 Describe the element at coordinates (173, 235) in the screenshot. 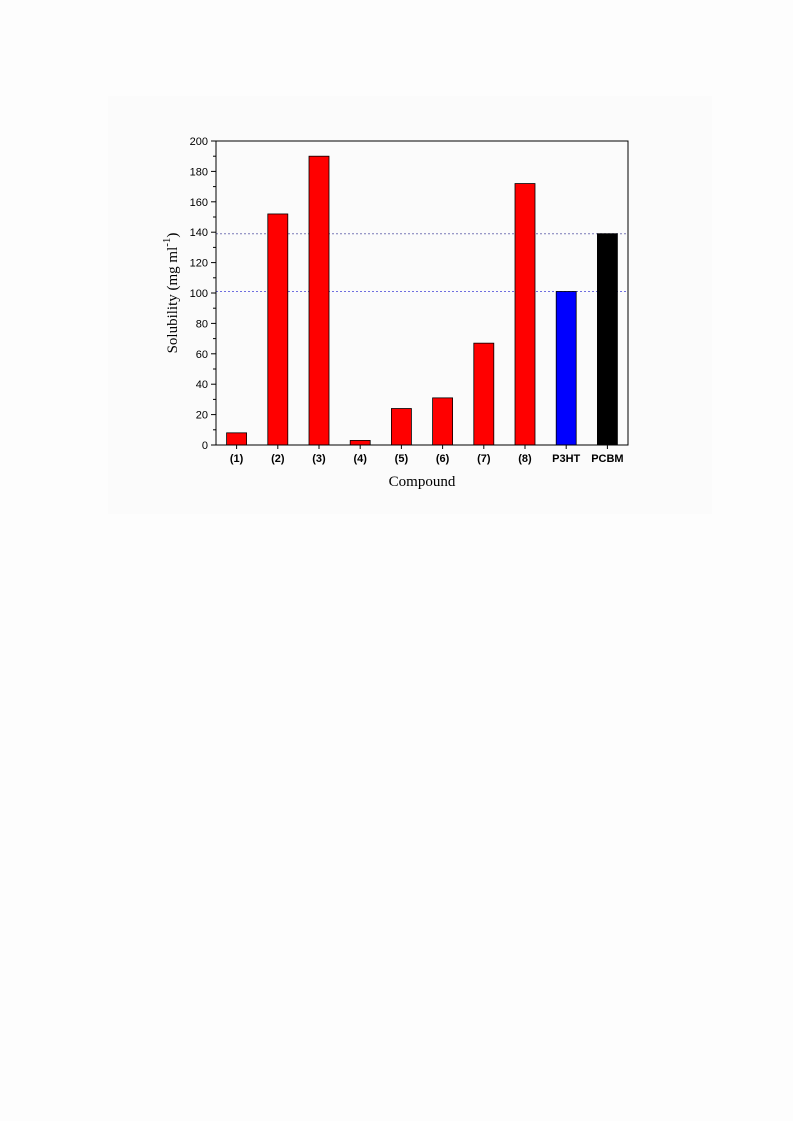

I see `y-axis-title-close: )` at that location.